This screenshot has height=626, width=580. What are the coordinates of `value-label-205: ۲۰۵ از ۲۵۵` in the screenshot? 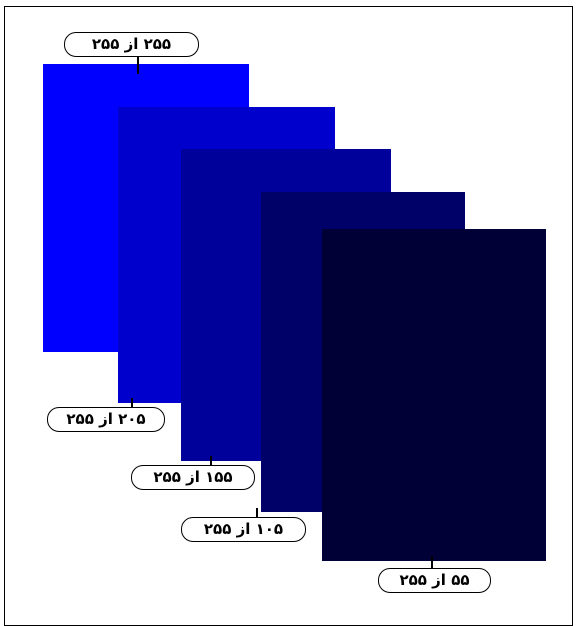 It's located at (106, 419).